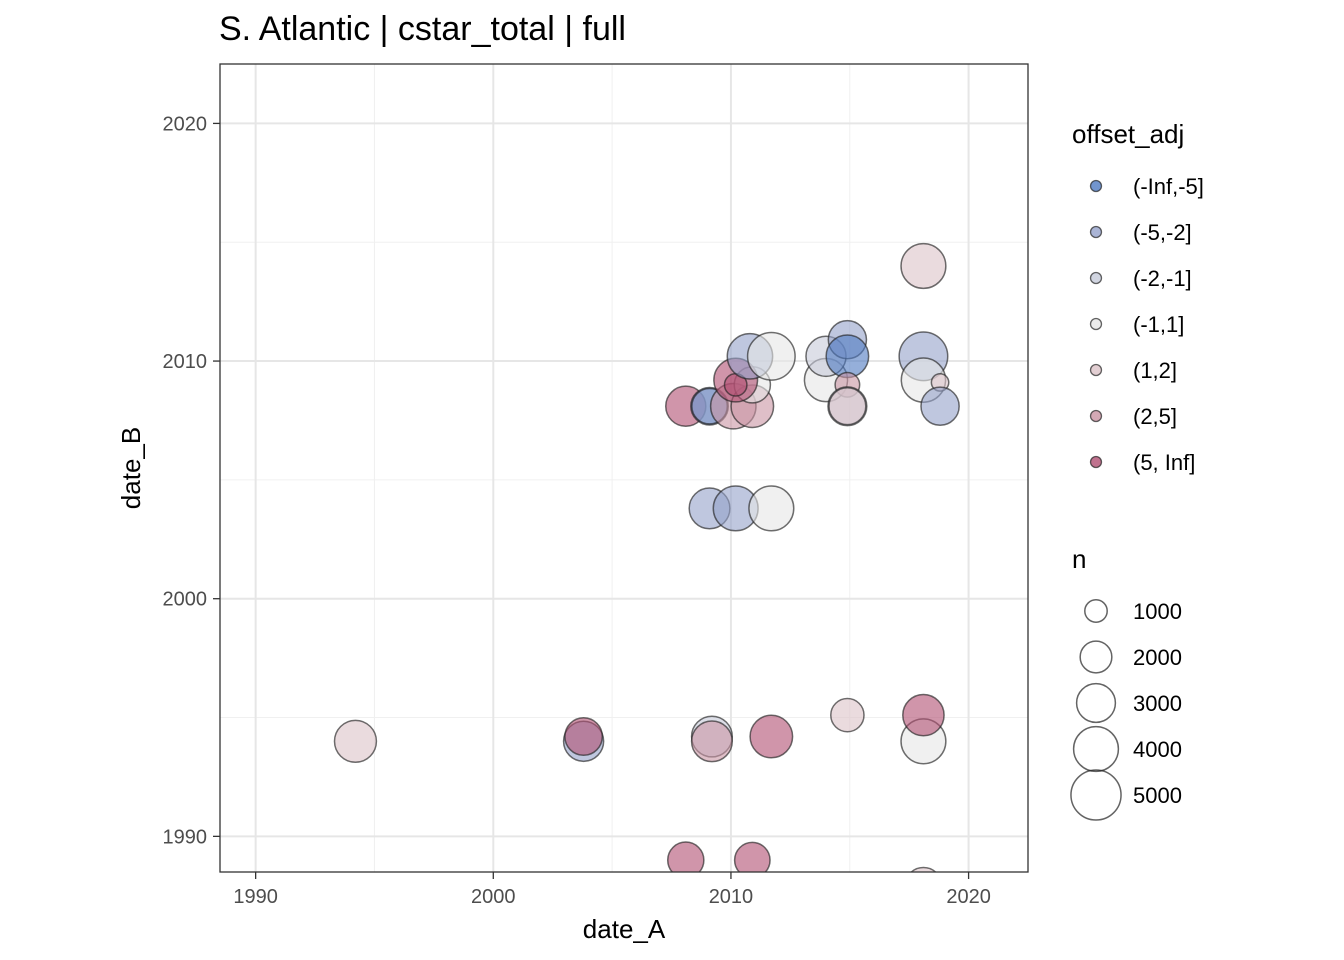 Image resolution: width=1344 pixels, height=960 pixels. Describe the element at coordinates (1079, 559) in the screenshot. I see `legend-size-title: n` at that location.